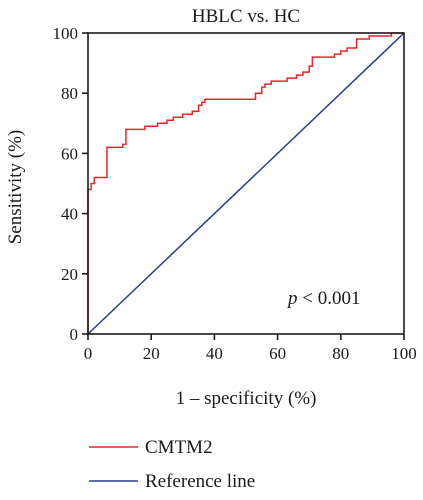  I want to click on legend-label-reference: Reference line, so click(200, 481).